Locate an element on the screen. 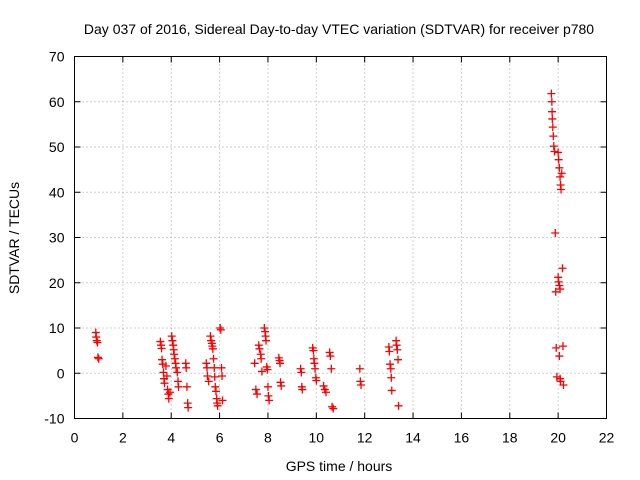 This screenshot has width=640, height=480. y-tick-label: -10 is located at coordinates (54, 419).